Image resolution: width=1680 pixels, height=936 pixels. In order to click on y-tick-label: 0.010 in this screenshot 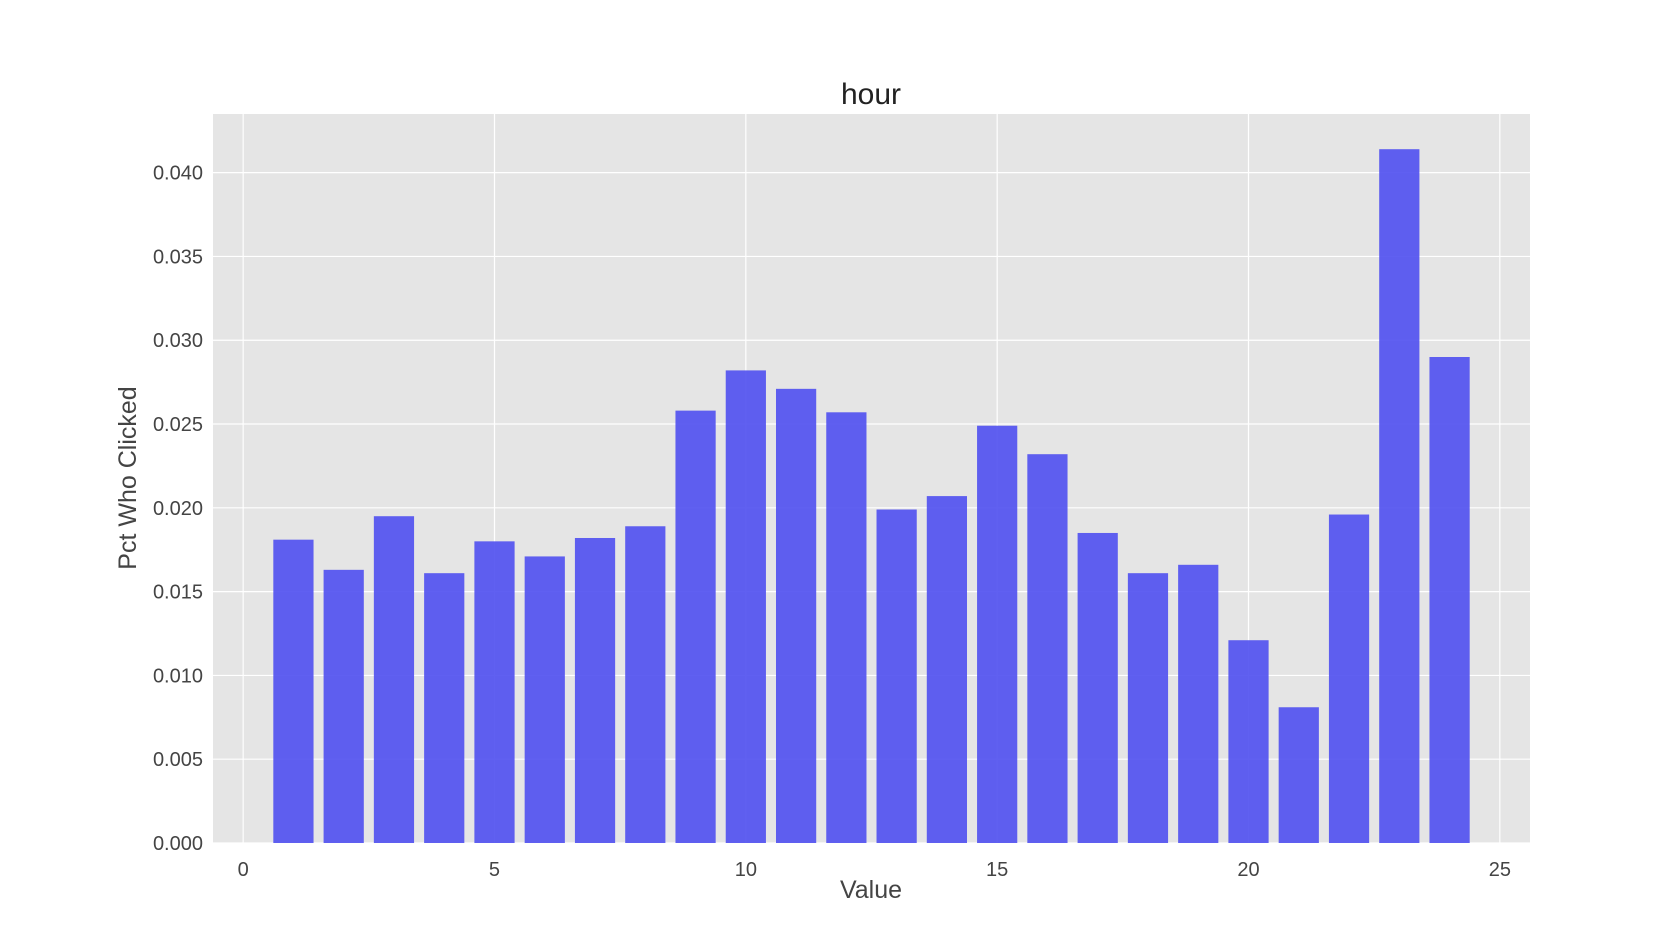, I will do `click(178, 676)`.